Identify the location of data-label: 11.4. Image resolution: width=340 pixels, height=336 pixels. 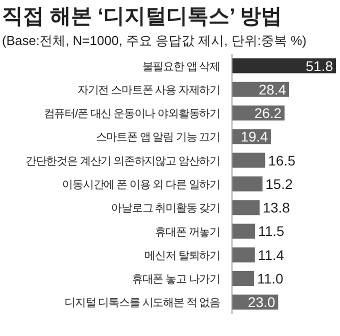
(271, 254).